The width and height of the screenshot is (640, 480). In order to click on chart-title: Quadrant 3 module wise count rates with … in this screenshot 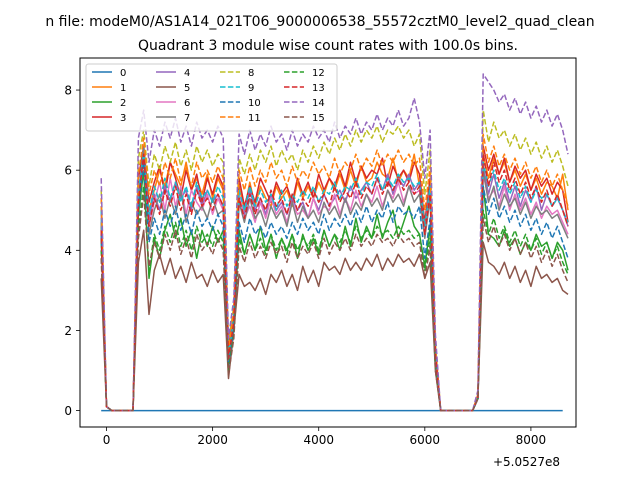, I will do `click(328, 46)`.